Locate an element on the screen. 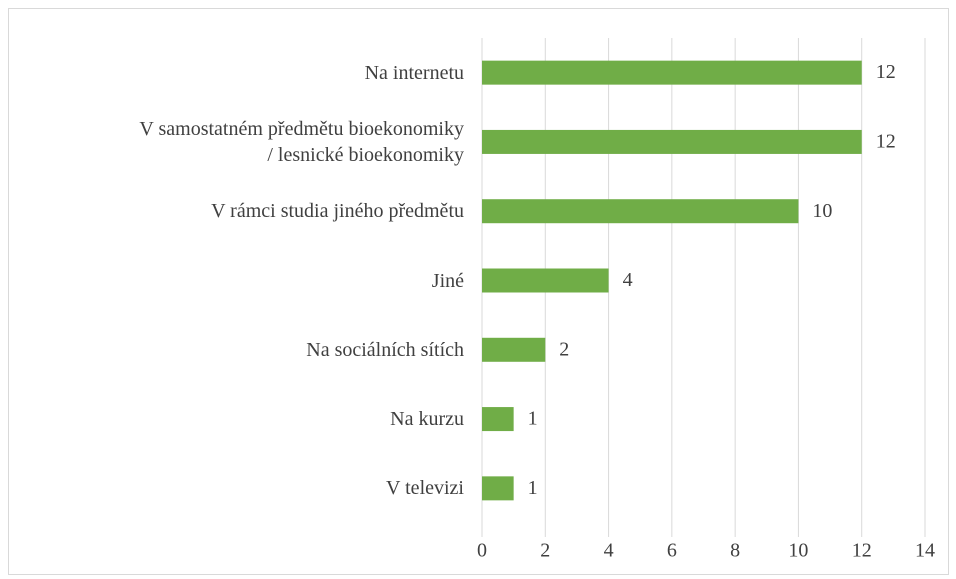 This screenshot has height=579, width=956. x-tick-label: 12 is located at coordinates (862, 551).